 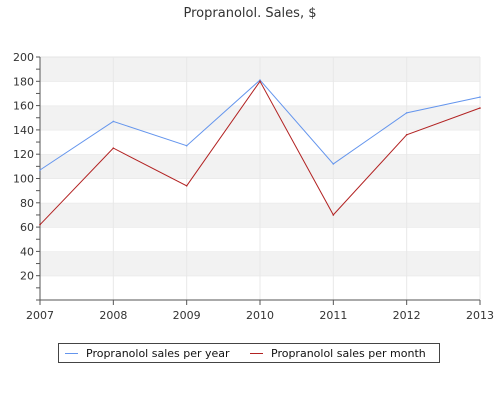 What do you see at coordinates (23, 154) in the screenshot?
I see `y-tick-label: 120` at bounding box center [23, 154].